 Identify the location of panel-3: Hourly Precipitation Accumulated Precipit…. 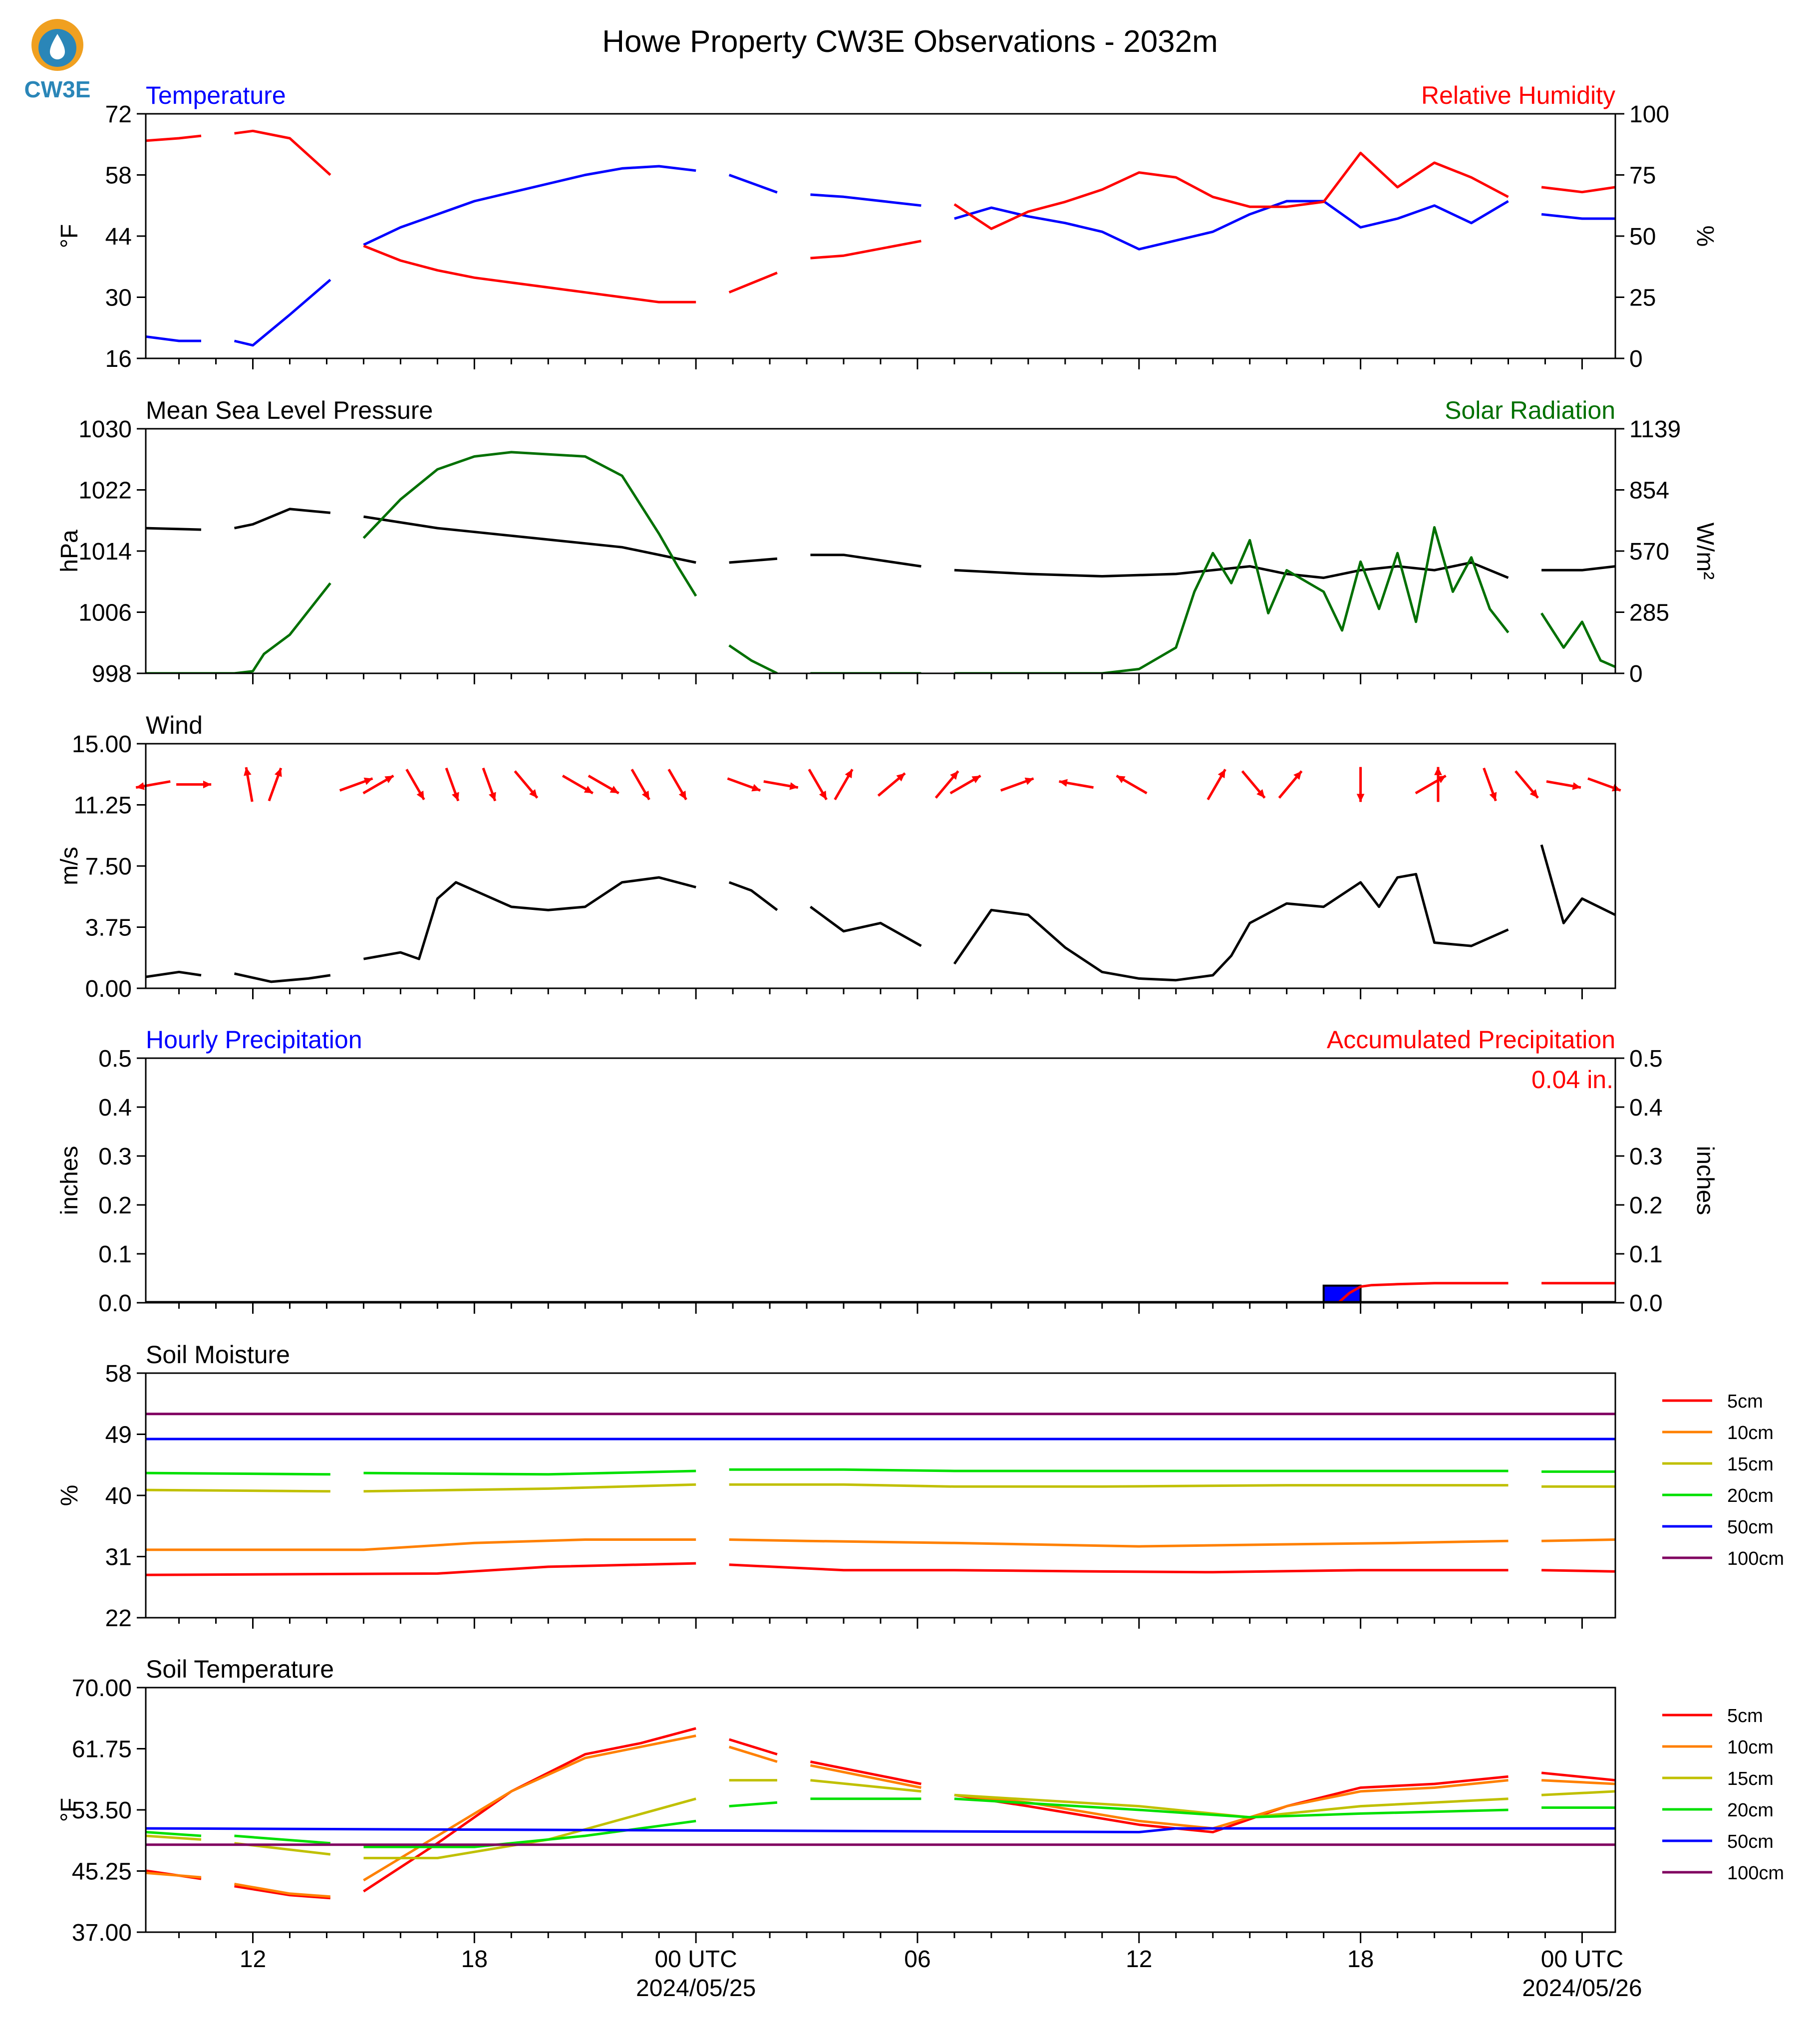
(887, 1171).